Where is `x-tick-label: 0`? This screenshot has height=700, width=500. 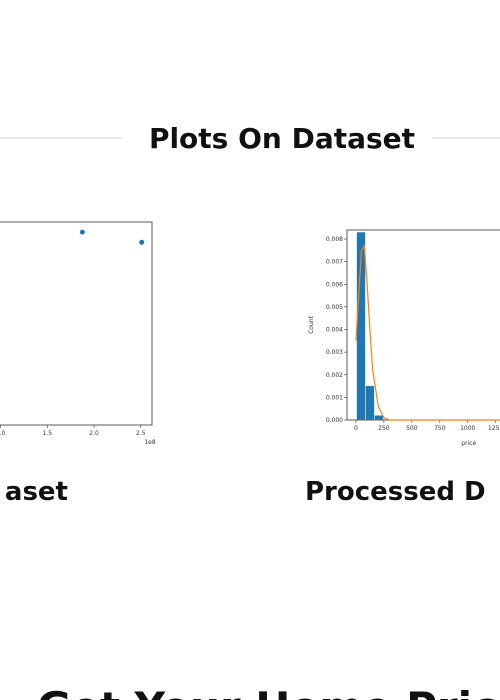
x-tick-label: 0 is located at coordinates (356, 428).